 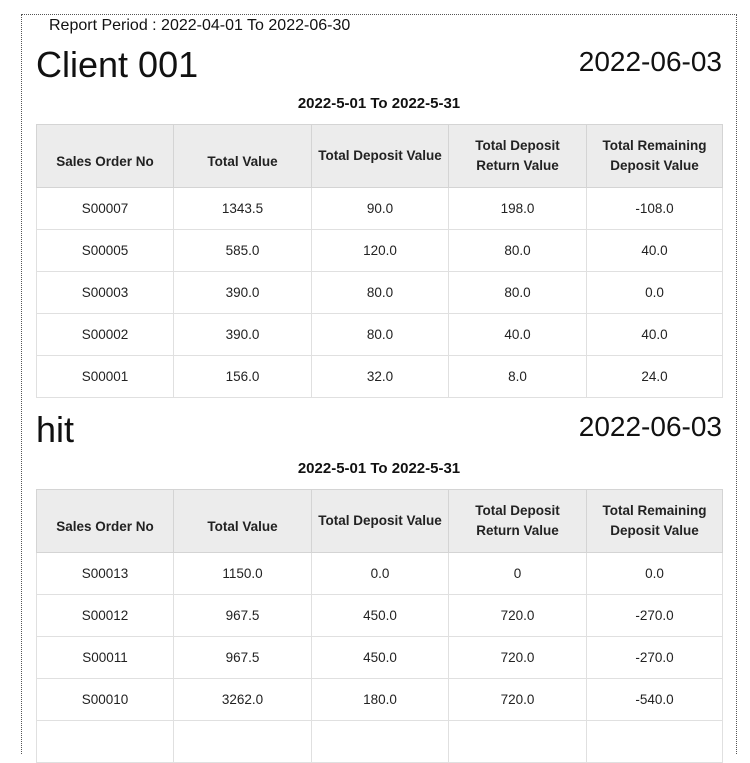 I want to click on table-row: S00001 156.0 32.0 8.0 24.0, so click(x=379, y=376).